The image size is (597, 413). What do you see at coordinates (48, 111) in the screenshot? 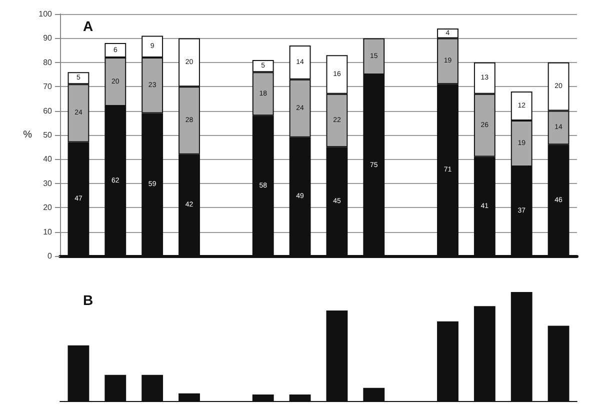
I see `y-tick-label: 60` at bounding box center [48, 111].